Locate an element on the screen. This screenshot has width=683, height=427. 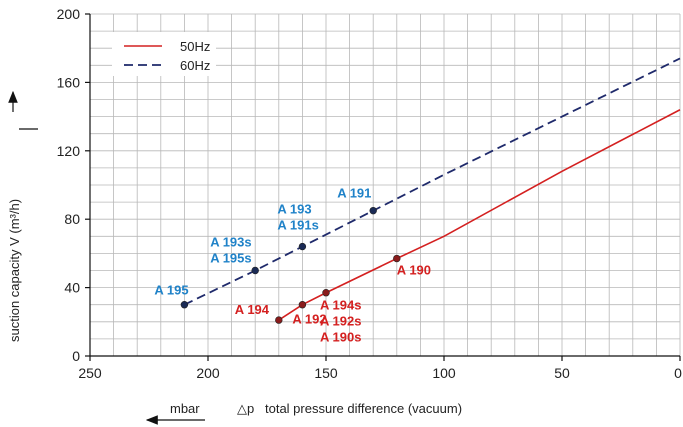
model-label: A 192 is located at coordinates (309, 319).